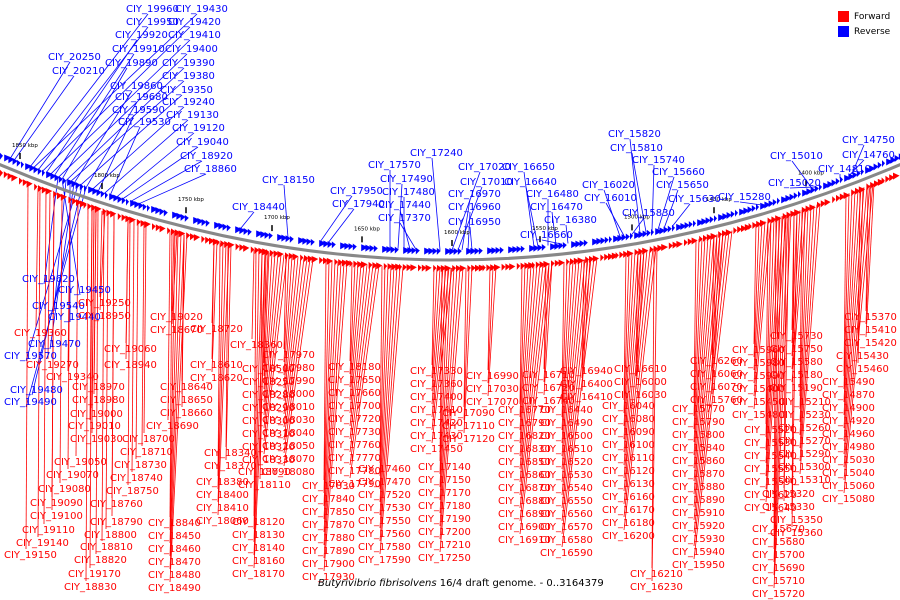  Describe the element at coordinates (716, 400) in the screenshot. I see `forward-gene-label: CIY_15760` at that location.